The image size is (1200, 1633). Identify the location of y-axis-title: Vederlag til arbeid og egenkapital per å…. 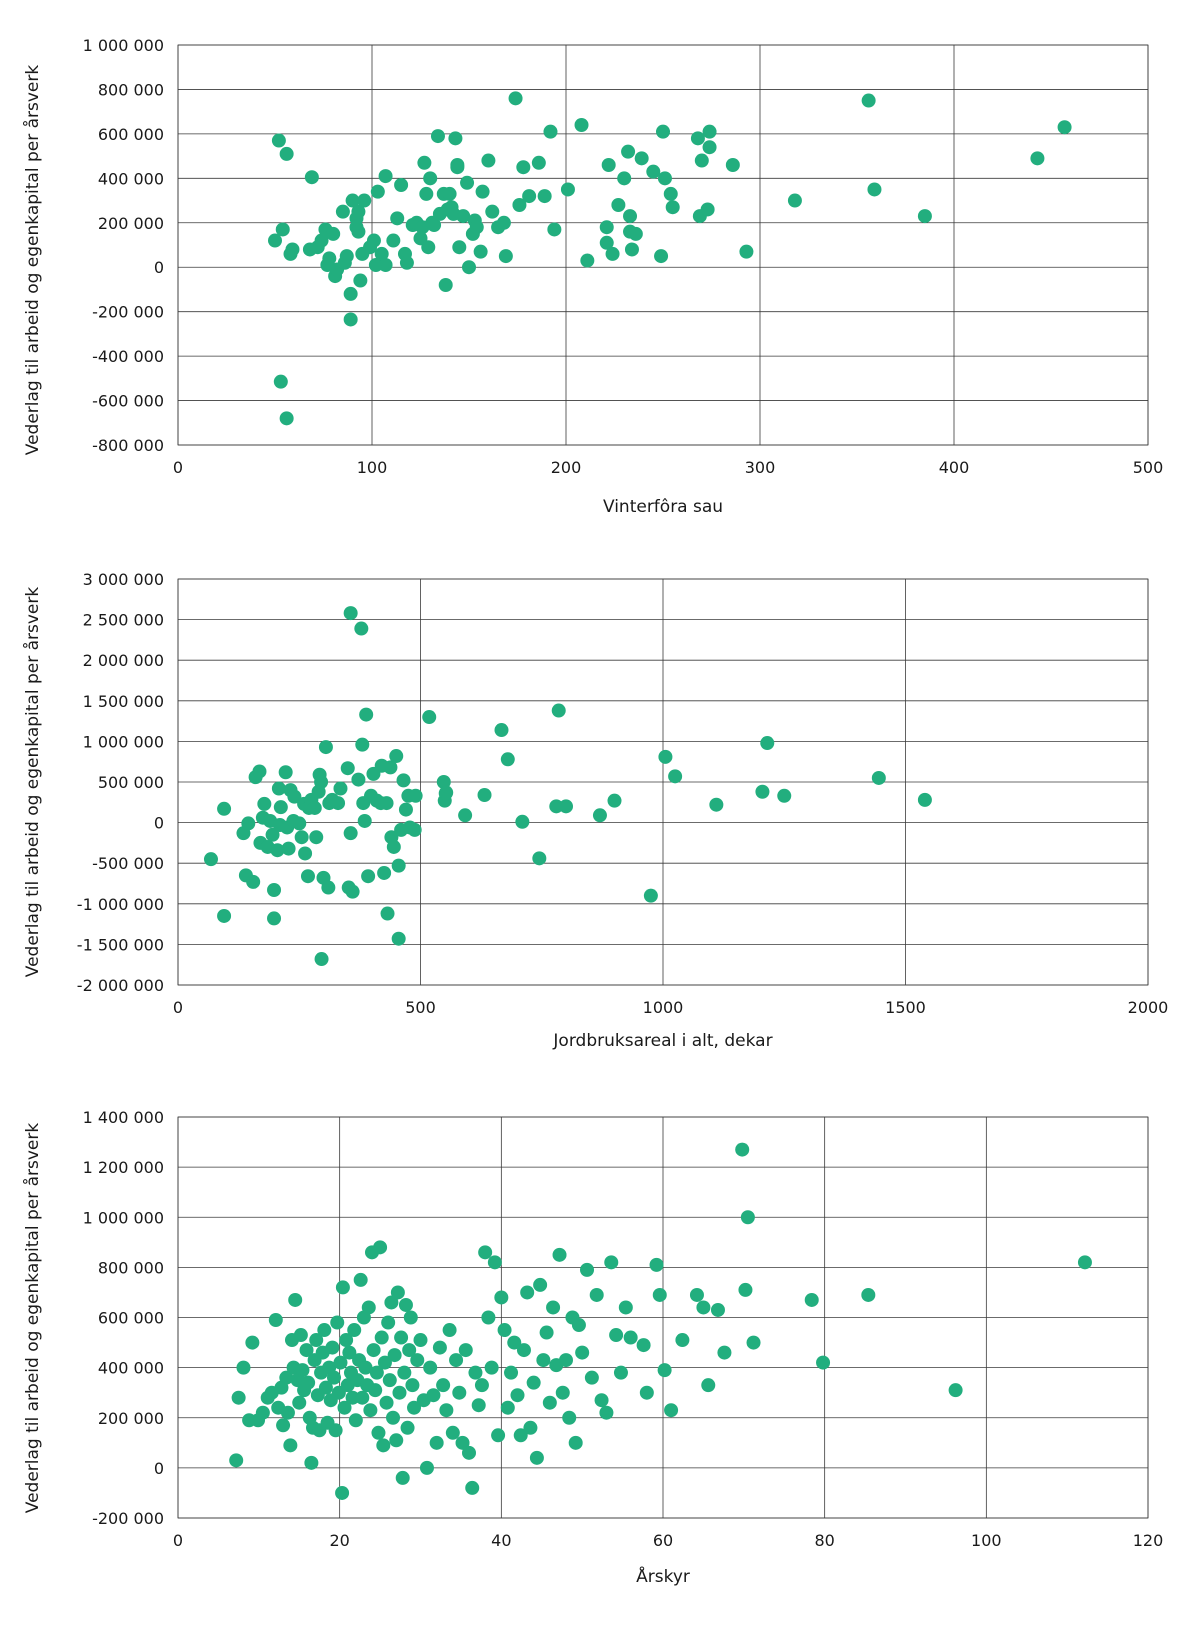
(32, 782).